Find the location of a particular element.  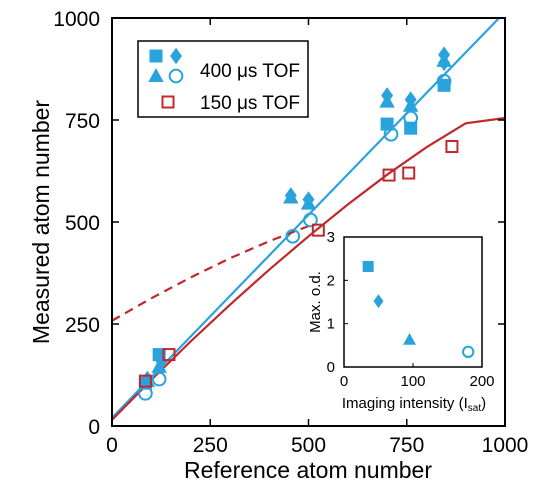

inset-x-label-sub: sat is located at coordinates (475, 408).